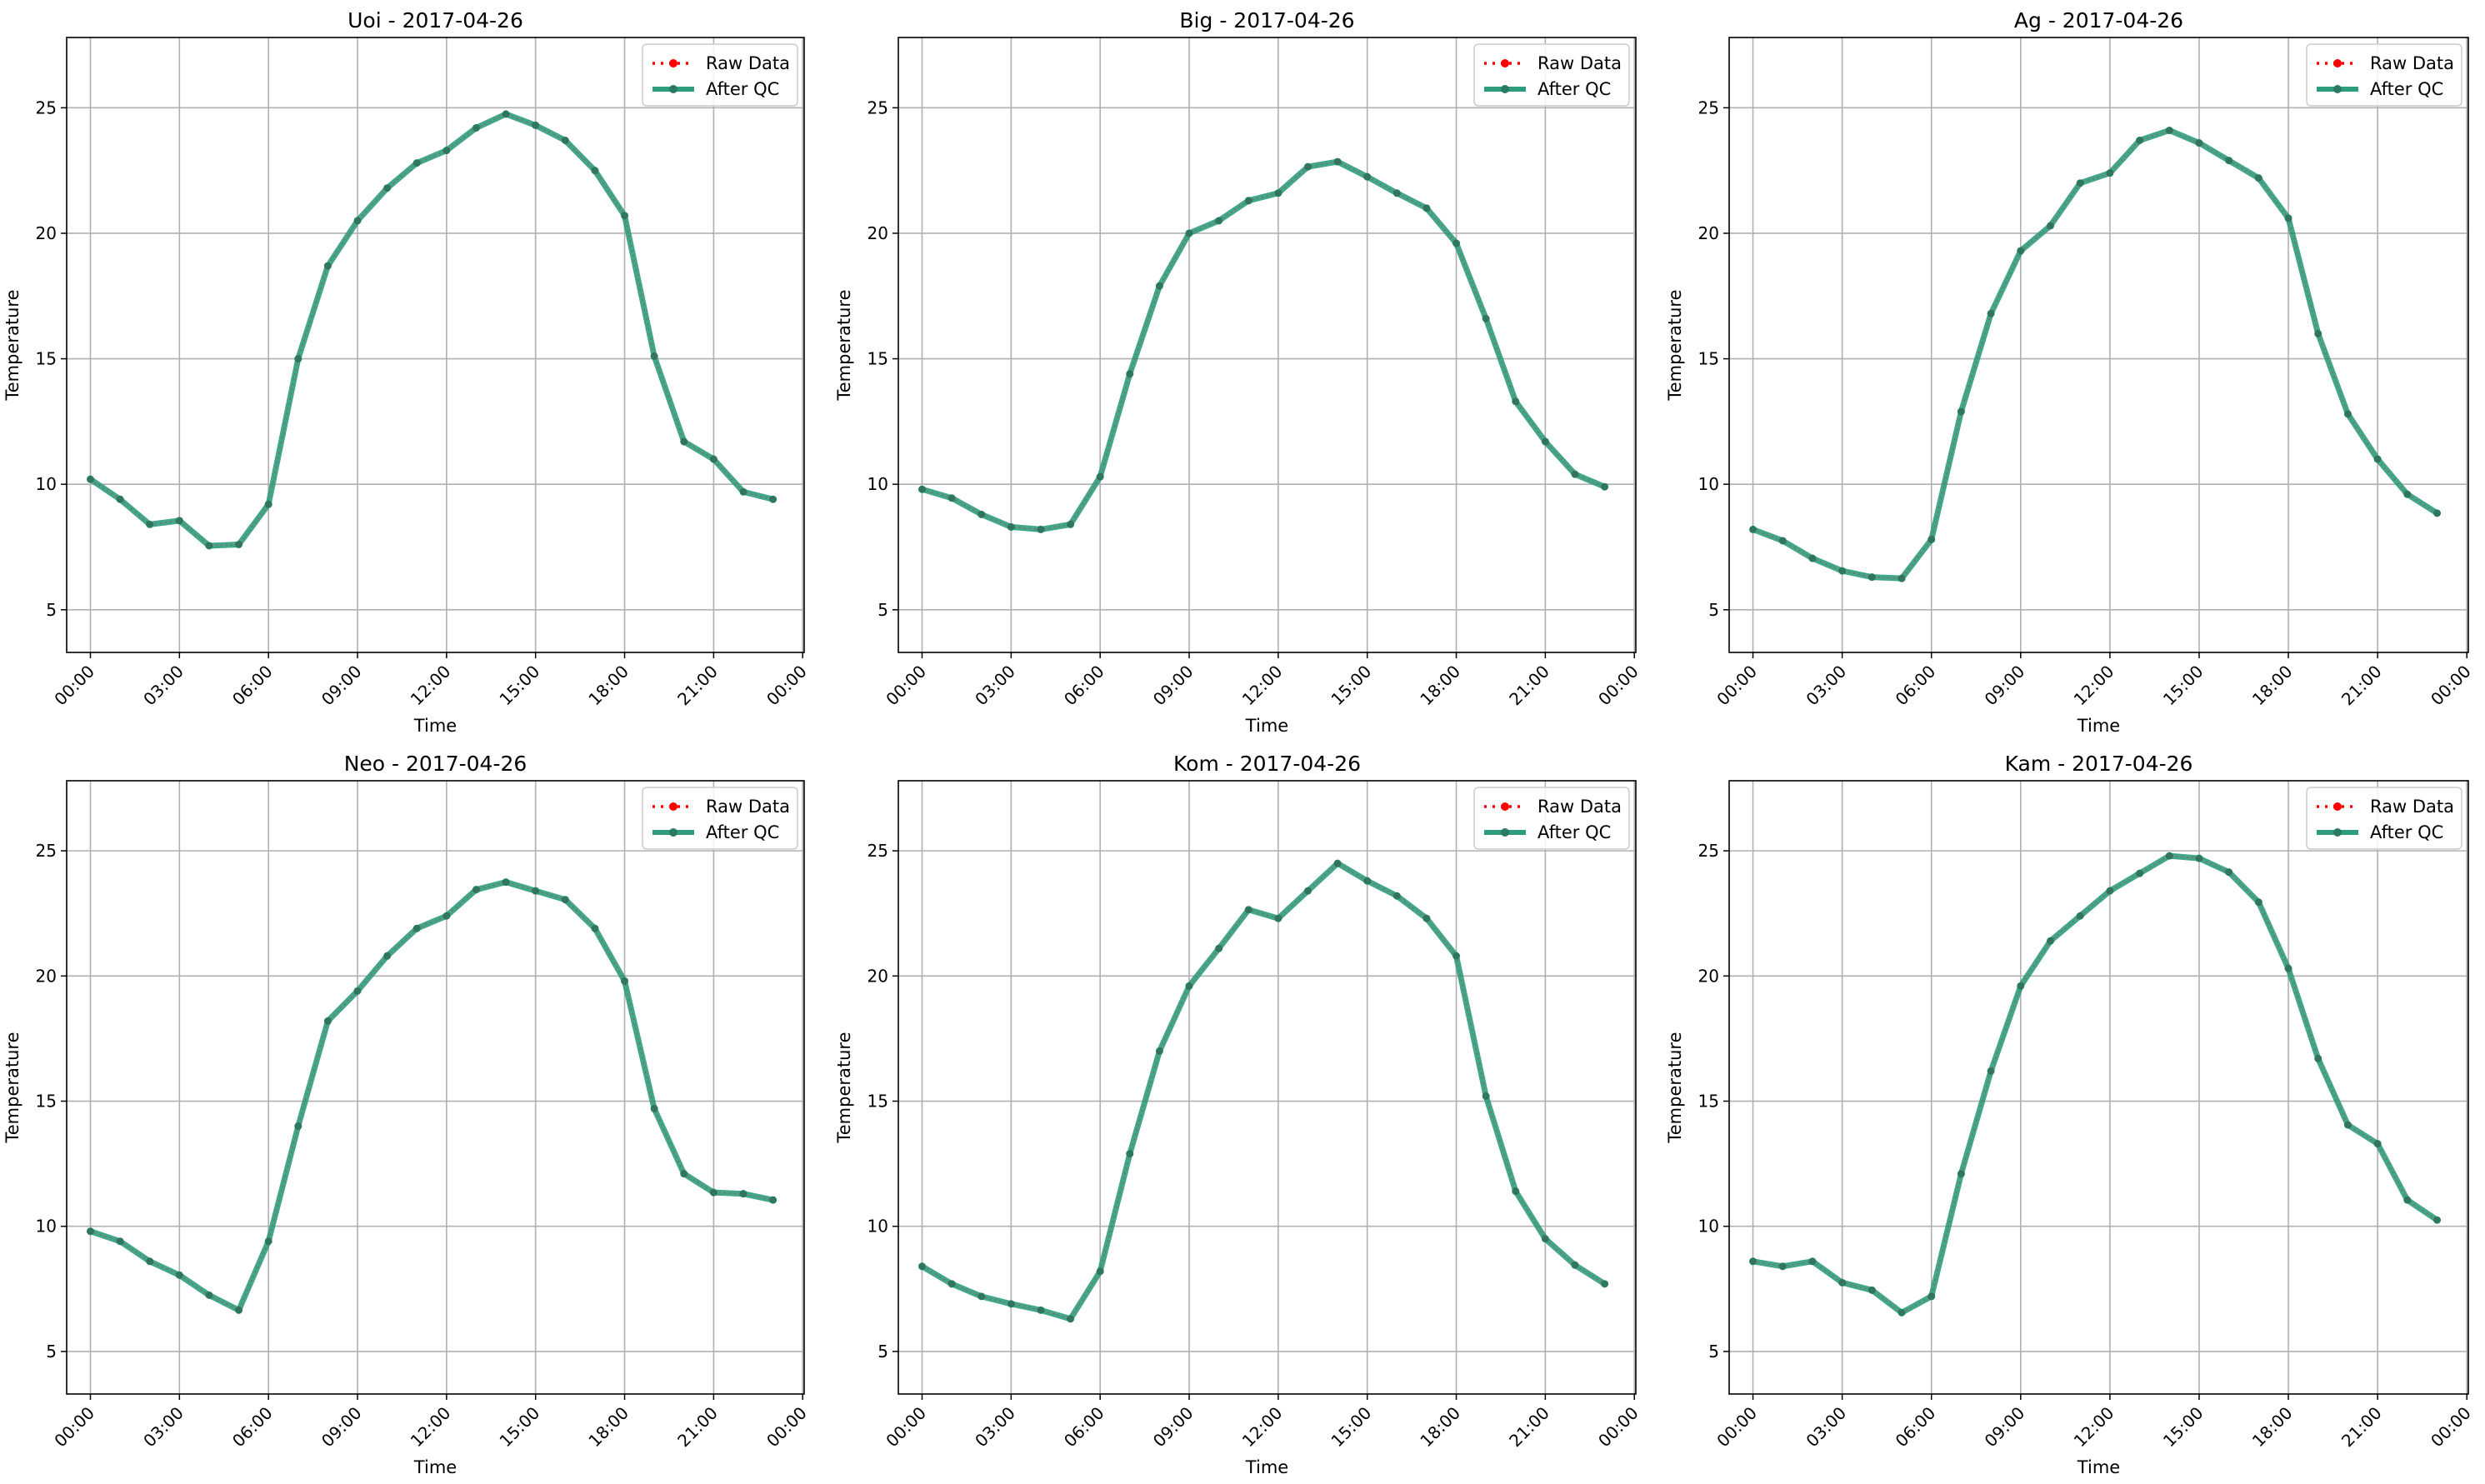 This screenshot has height=1484, width=2485. Describe the element at coordinates (1267, 764) in the screenshot. I see `subplot-title: Kom - 2017-04-26` at that location.